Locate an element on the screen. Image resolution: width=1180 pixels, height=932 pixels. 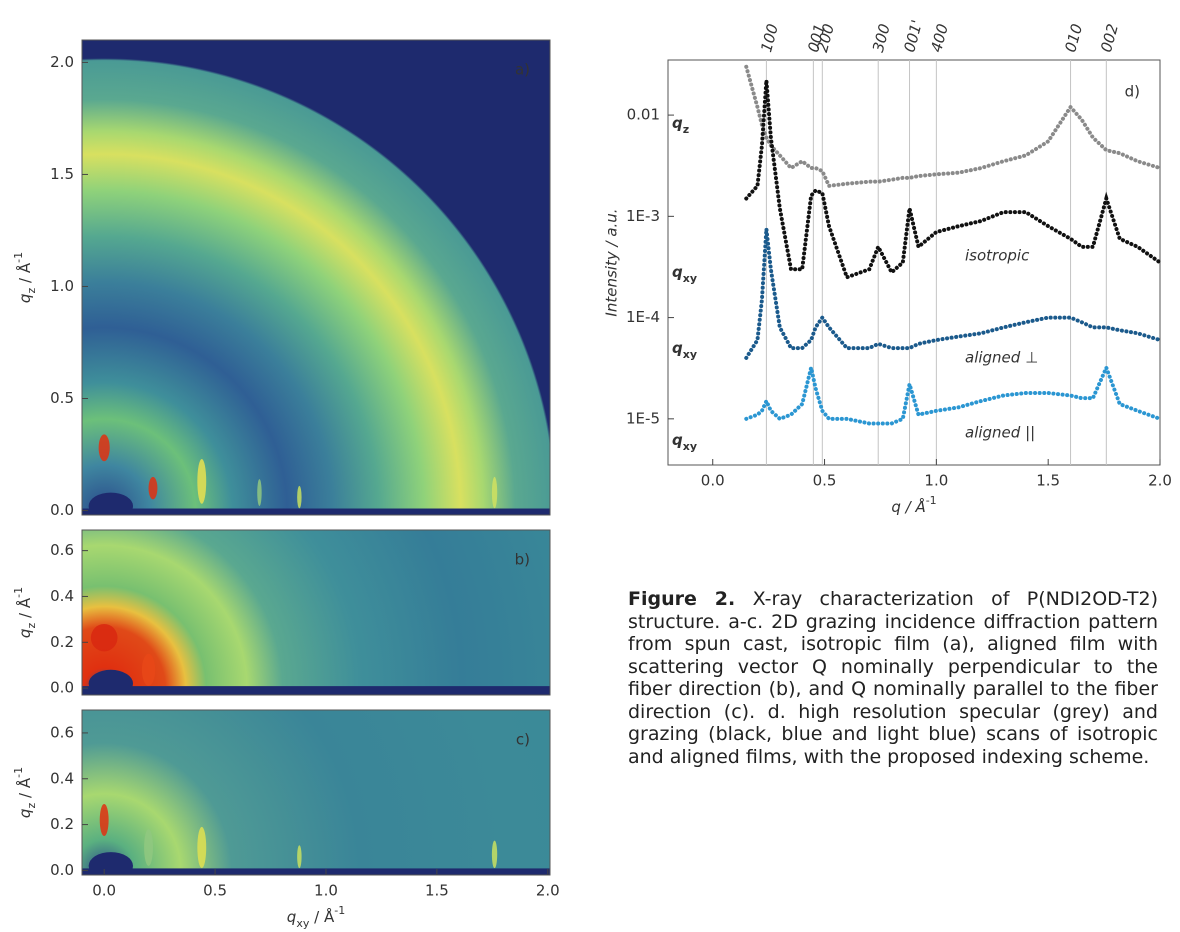
heatmap is located at coordinates (316, 792).